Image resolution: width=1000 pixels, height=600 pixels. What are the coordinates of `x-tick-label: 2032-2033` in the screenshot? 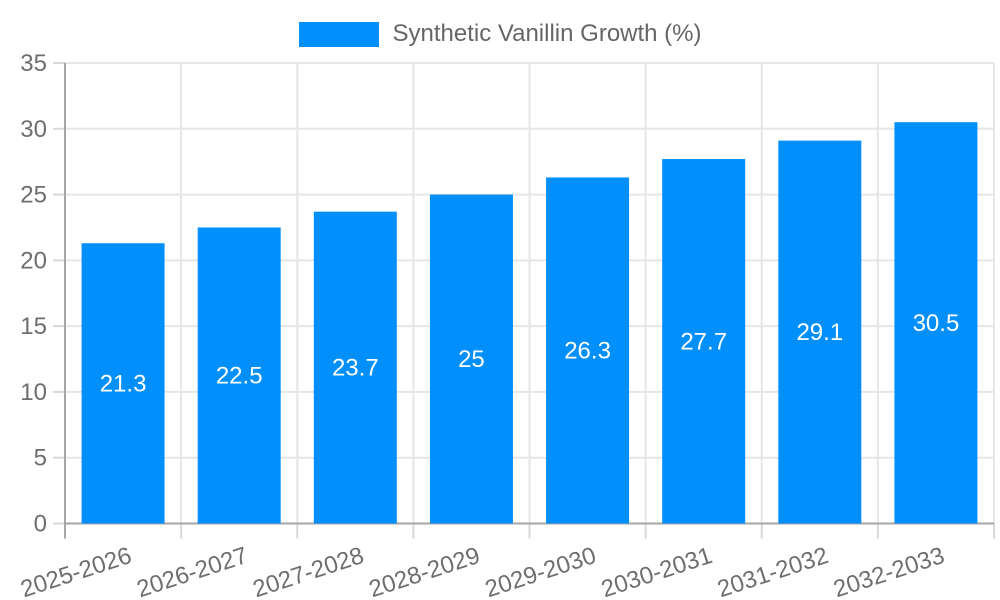 It's located at (889, 571).